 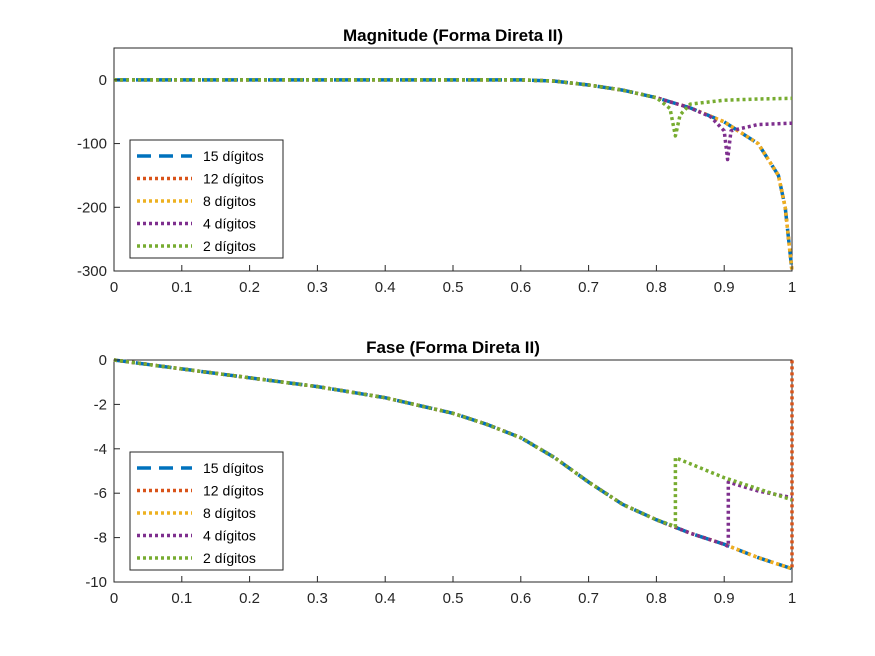 What do you see at coordinates (520, 287) in the screenshot?
I see `magnitude-x-tick-label: 0.6` at bounding box center [520, 287].